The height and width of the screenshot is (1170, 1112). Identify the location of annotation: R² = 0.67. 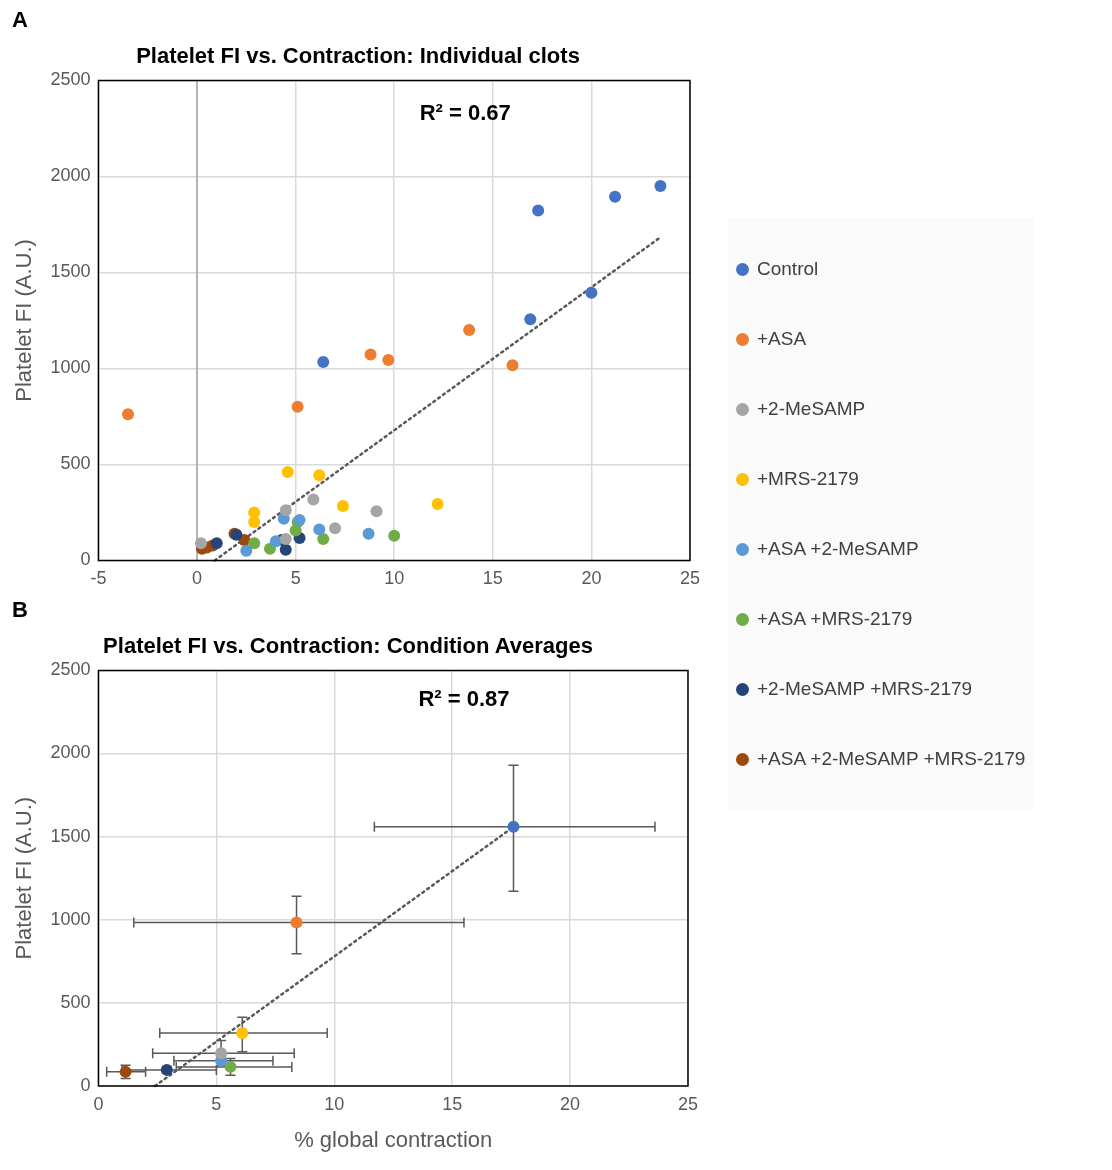
(465, 113).